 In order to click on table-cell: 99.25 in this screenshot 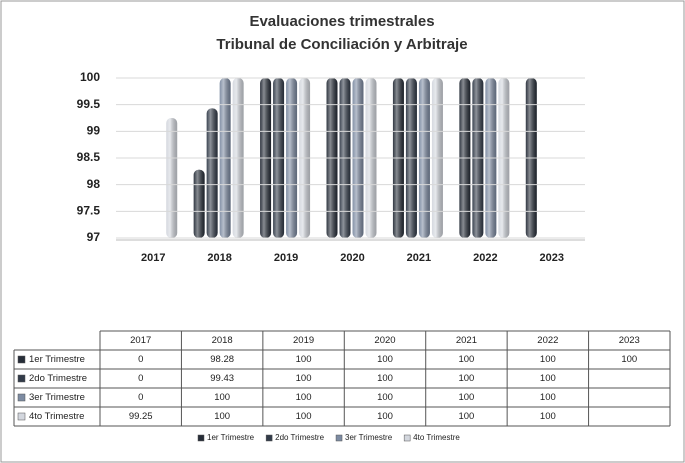, I will do `click(141, 416)`.